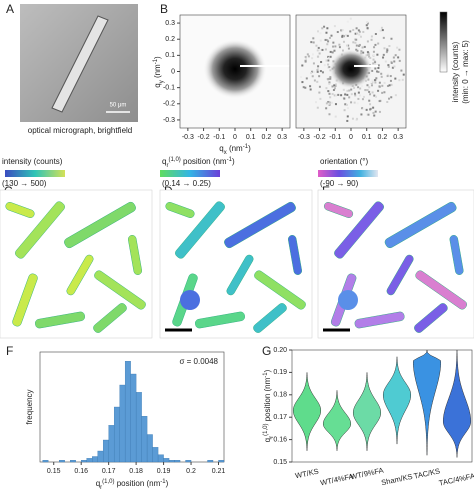 Image resolution: width=474 pixels, height=492 pixels. Describe the element at coordinates (266, 351) in the screenshot. I see `panel-letter: G` at that location.